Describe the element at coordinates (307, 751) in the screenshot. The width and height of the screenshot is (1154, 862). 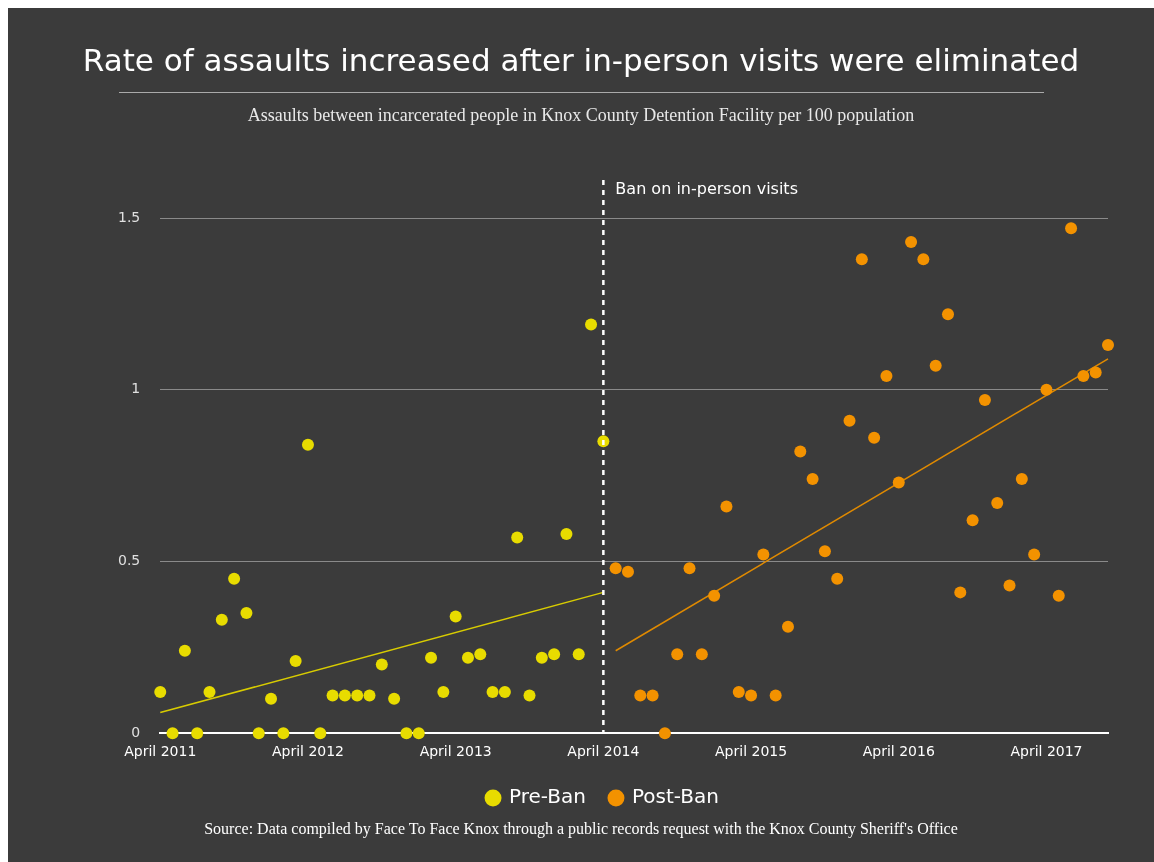
I see `x-tick-label: April 2012` at that location.